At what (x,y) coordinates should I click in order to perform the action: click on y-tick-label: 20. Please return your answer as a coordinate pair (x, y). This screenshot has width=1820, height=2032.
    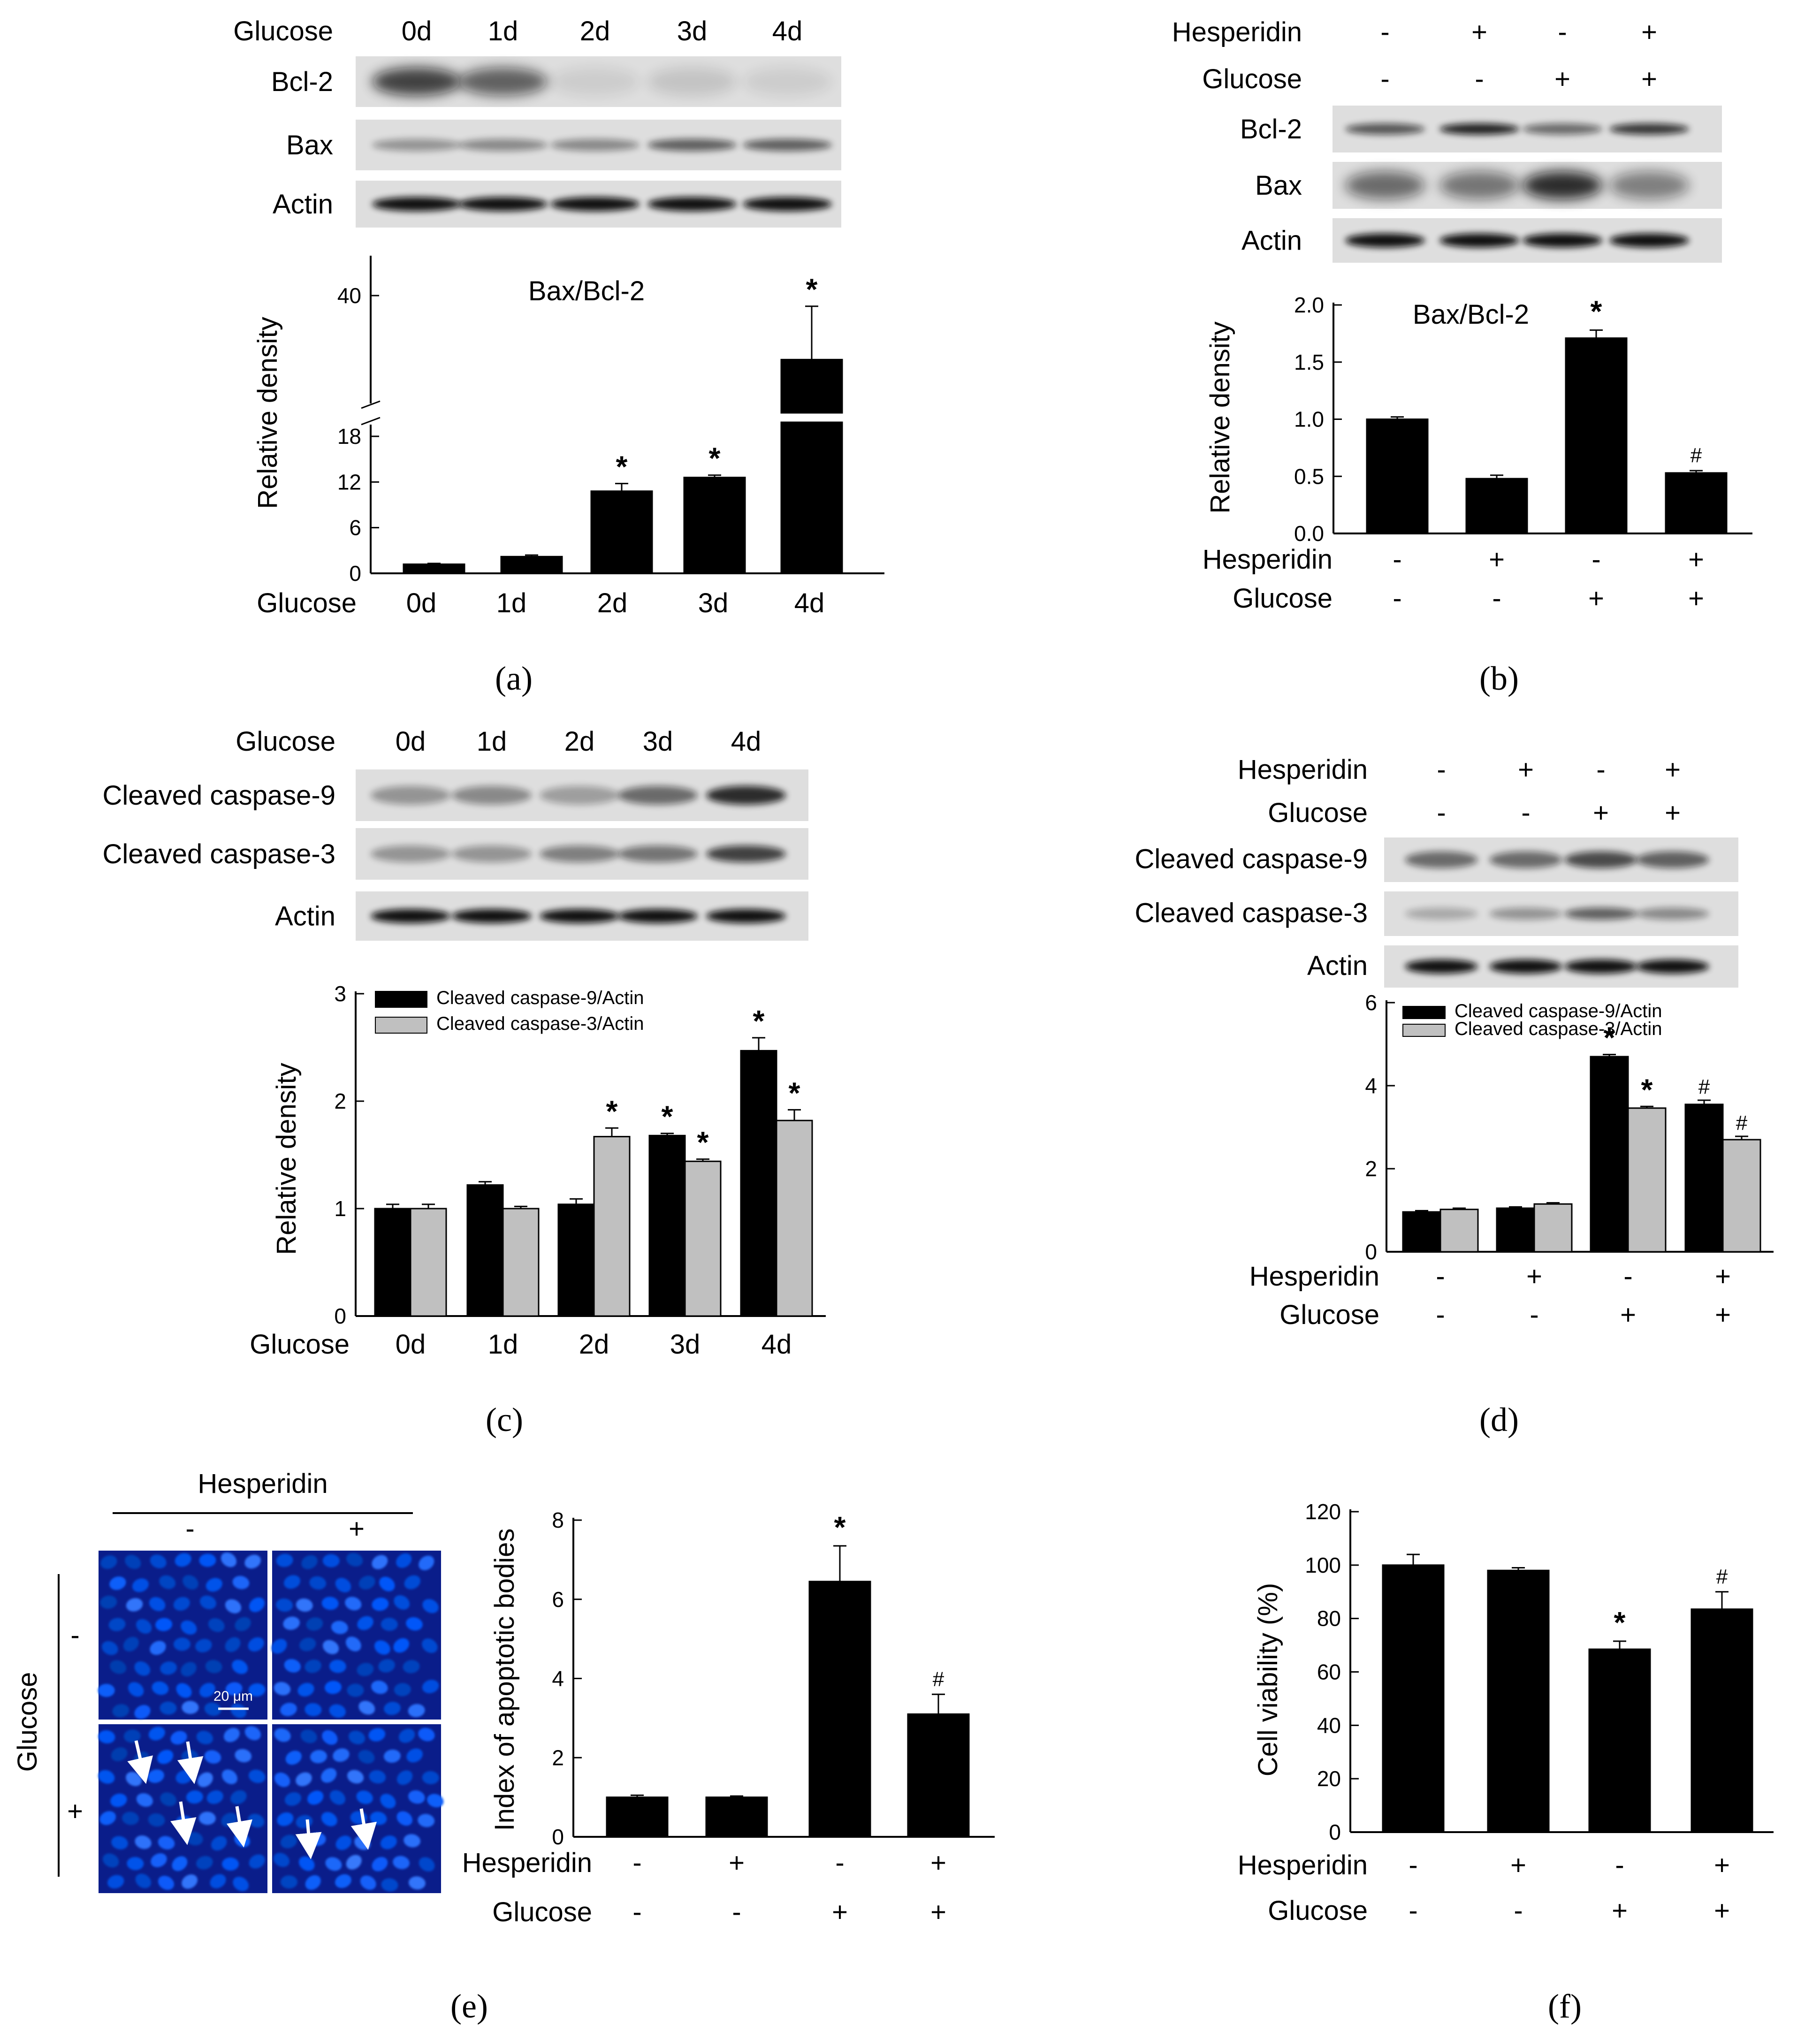
    Looking at the image, I should click on (1329, 1778).